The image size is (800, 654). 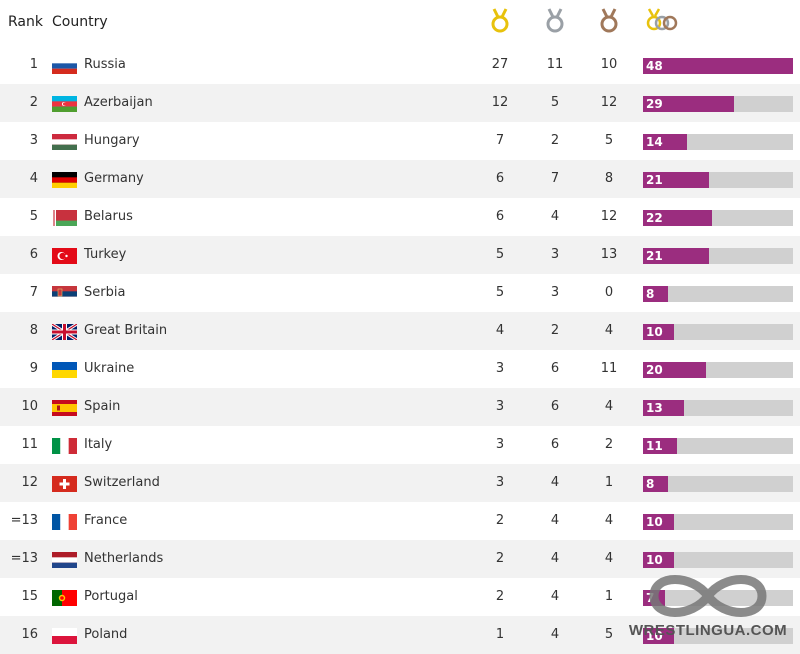 What do you see at coordinates (126, 330) in the screenshot?
I see `country-name: Great Britain` at bounding box center [126, 330].